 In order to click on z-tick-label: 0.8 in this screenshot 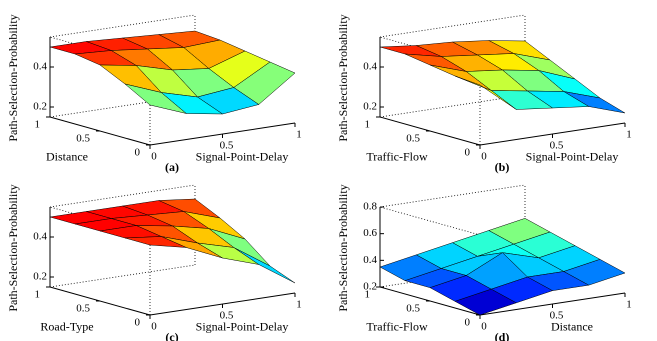, I will do `click(370, 207)`.